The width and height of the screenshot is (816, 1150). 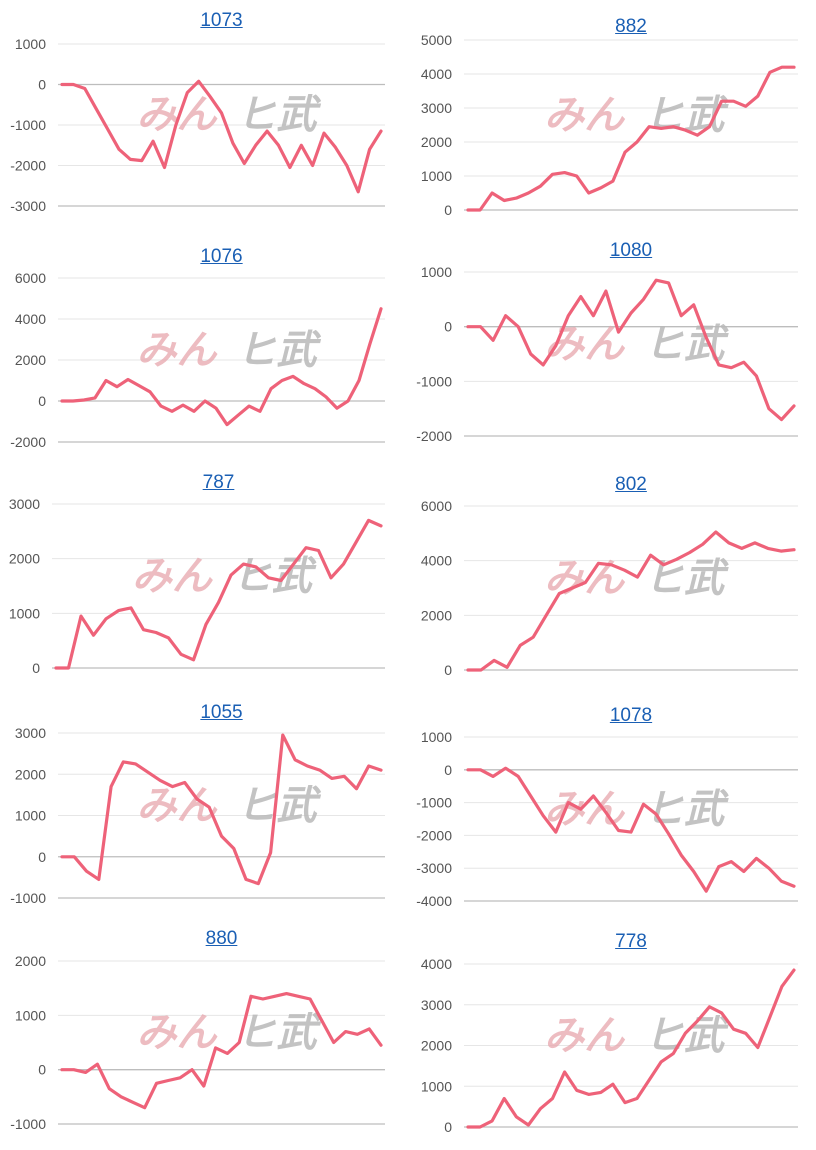 I want to click on chart-title-link: 802, so click(x=631, y=484).